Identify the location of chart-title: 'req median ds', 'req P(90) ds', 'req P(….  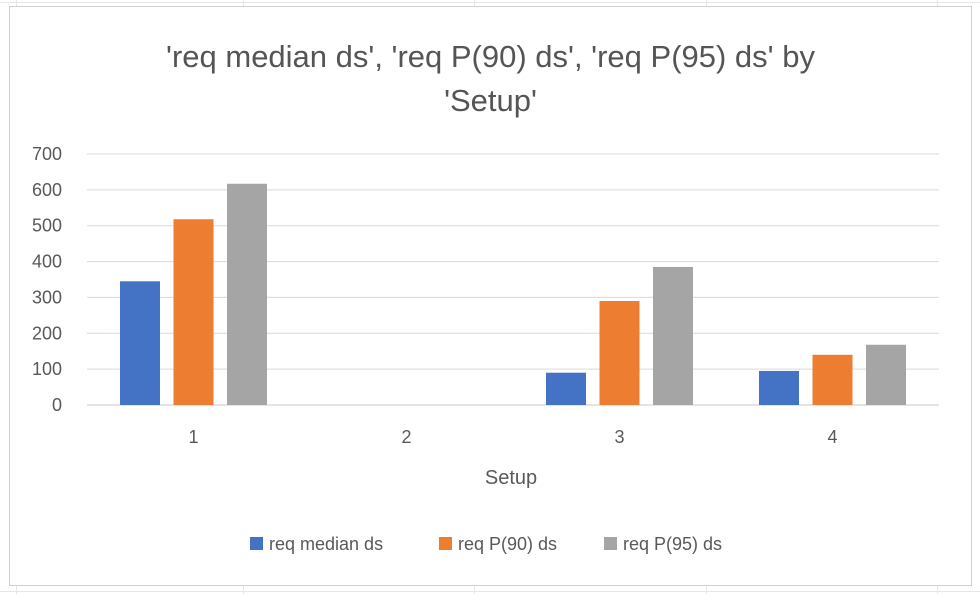
(490, 78).